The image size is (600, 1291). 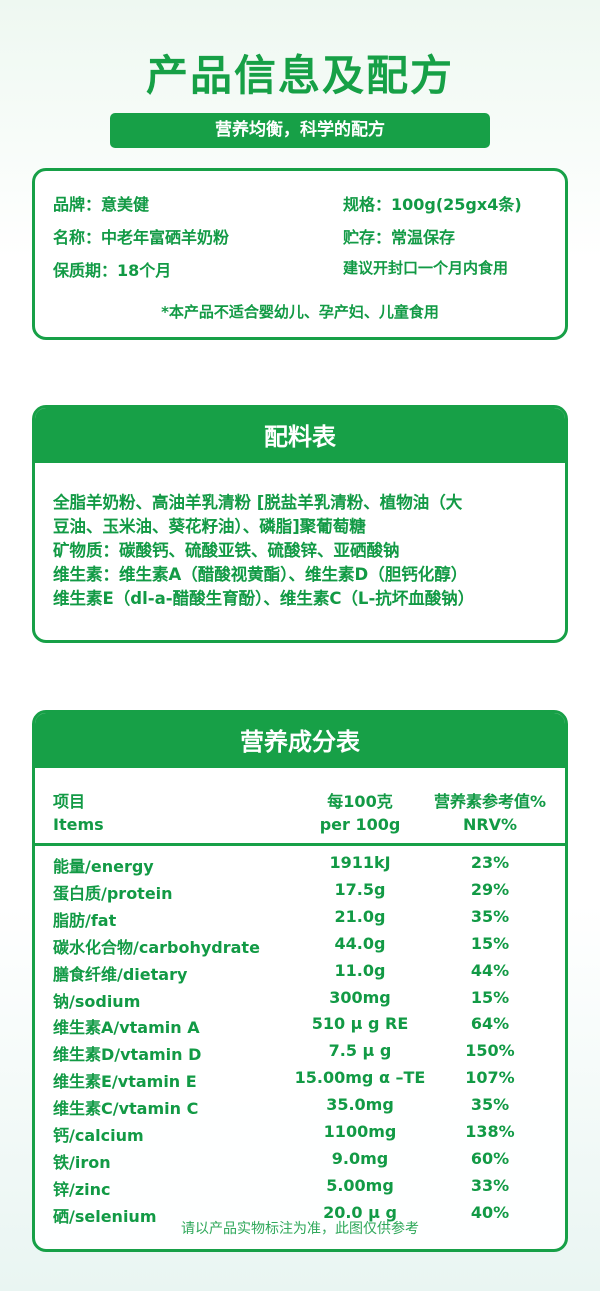 What do you see at coordinates (126, 1109) in the screenshot?
I see `cell-item: 维生素C/vtamin C` at bounding box center [126, 1109].